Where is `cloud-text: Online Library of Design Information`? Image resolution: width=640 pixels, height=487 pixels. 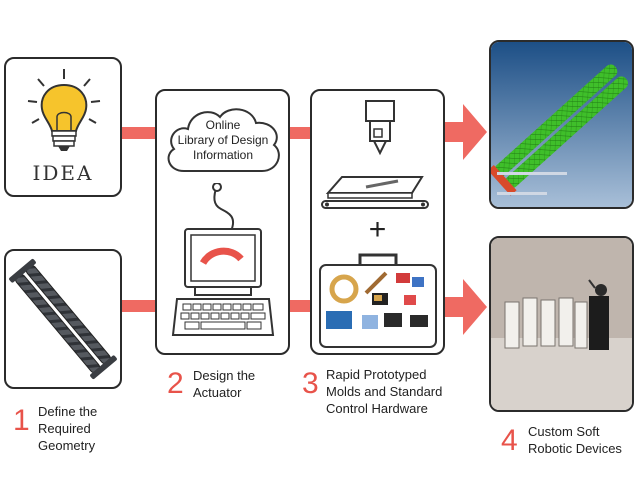 cloud-text: Online Library of Design Information is located at coordinates (223, 140).